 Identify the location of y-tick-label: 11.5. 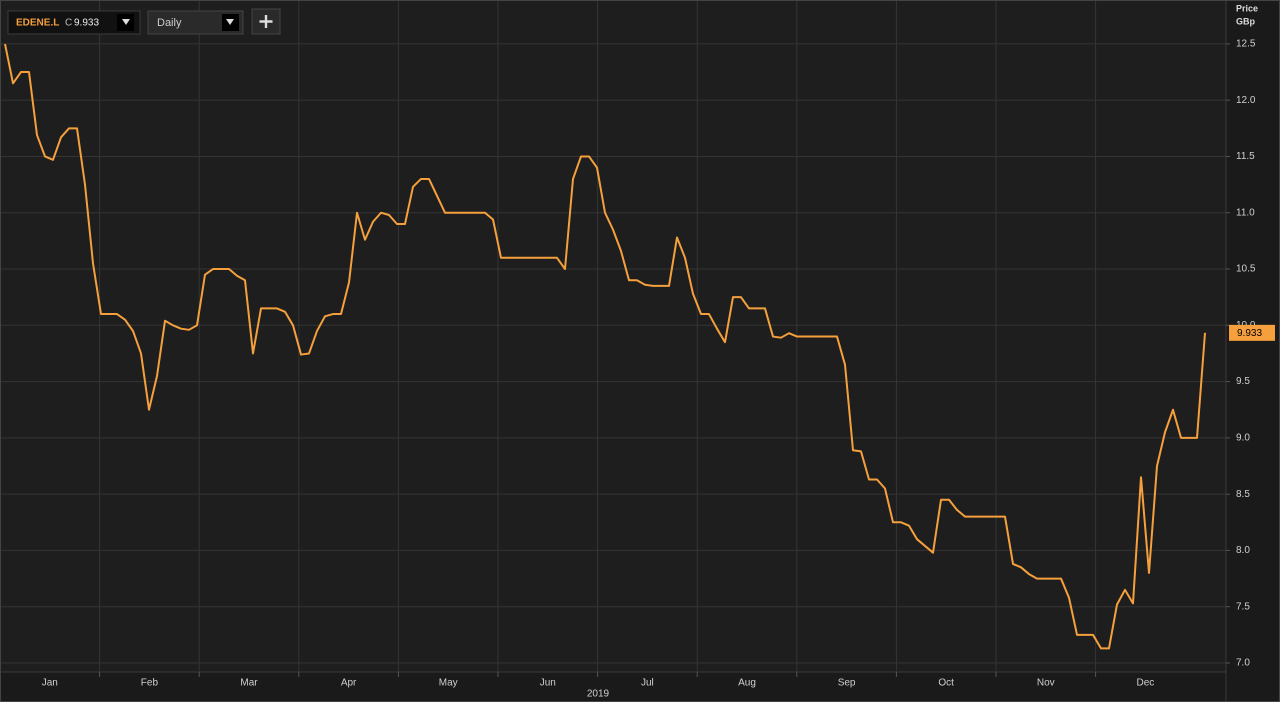
(1245, 156).